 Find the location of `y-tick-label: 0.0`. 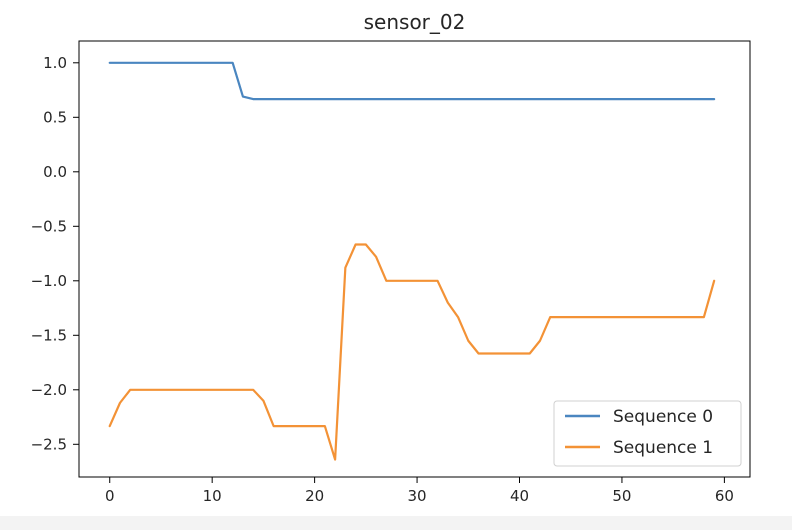

y-tick-label: 0.0 is located at coordinates (55, 172).